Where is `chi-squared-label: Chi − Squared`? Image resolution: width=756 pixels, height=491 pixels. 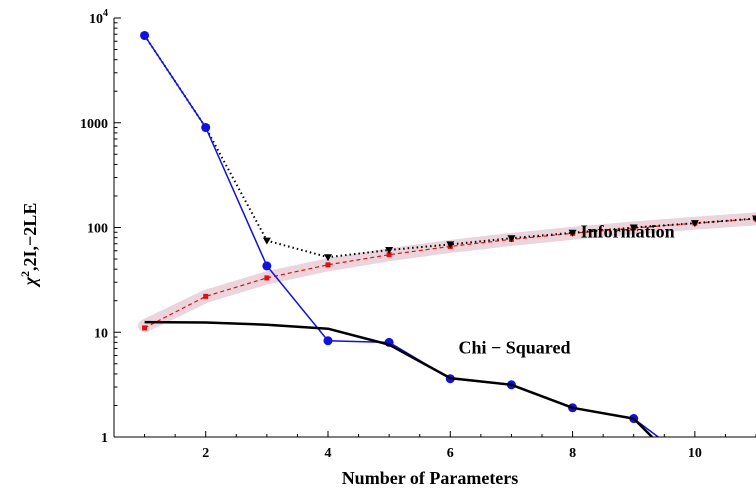
chi-squared-label: Chi − Squared is located at coordinates (515, 347).